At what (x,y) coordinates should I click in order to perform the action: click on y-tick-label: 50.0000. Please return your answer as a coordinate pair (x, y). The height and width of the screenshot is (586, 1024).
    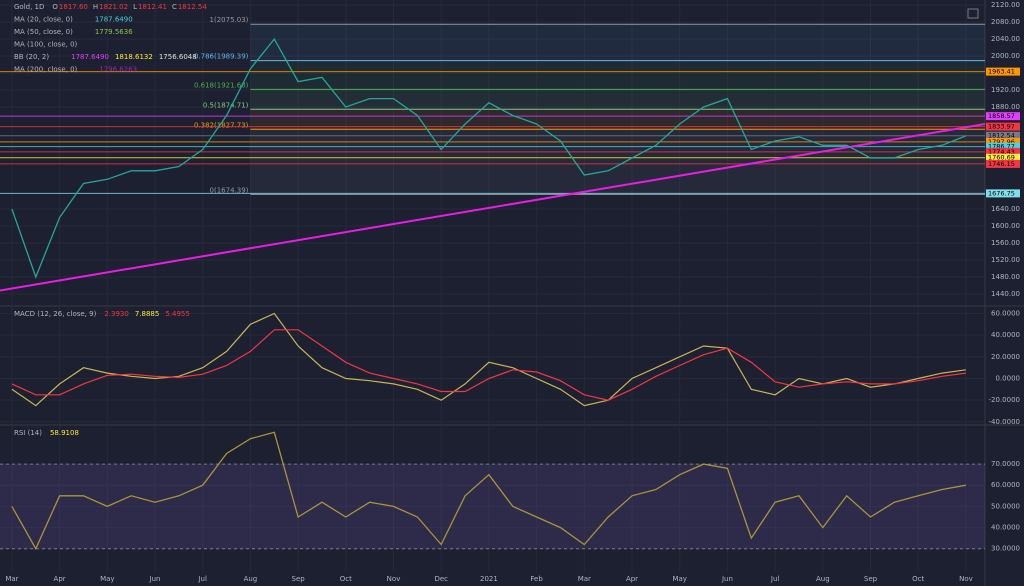
    Looking at the image, I should click on (1005, 506).